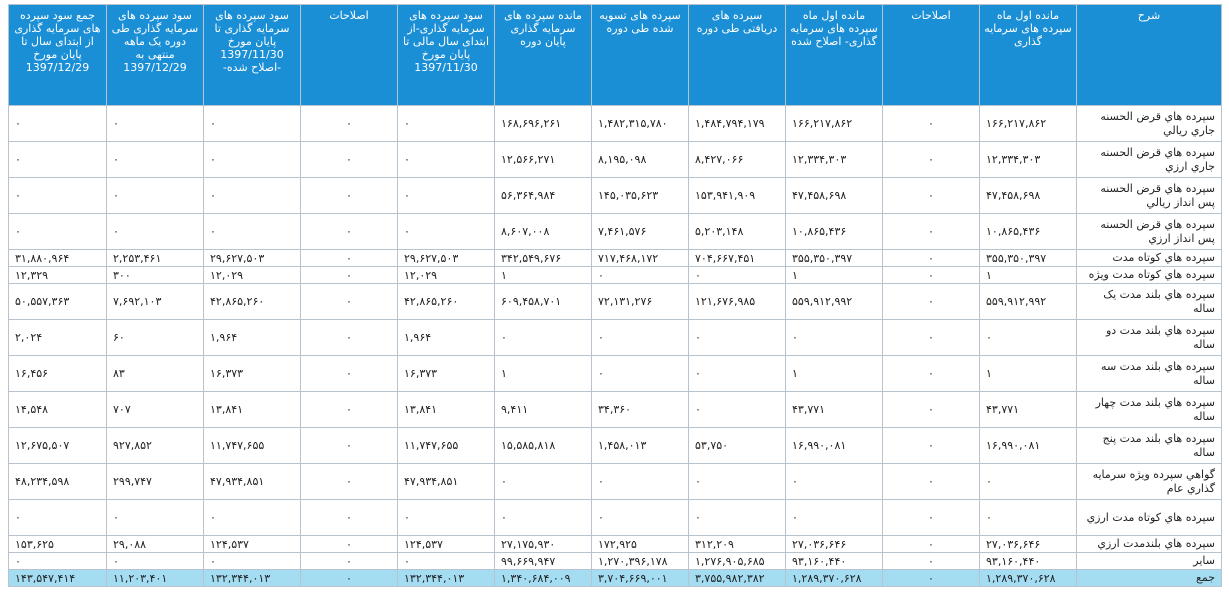 This screenshot has width=1229, height=609. I want to click on row-description: سپرده هاي بلند مدت پنج ساله, so click(1149, 445).